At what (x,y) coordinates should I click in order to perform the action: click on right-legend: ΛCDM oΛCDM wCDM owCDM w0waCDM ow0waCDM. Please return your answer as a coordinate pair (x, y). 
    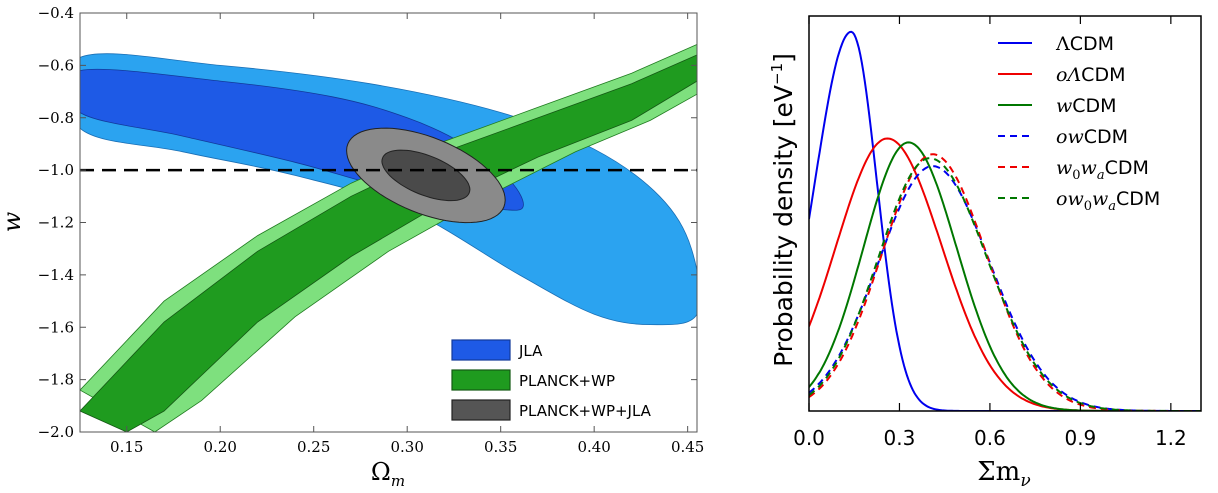
    Looking at the image, I should click on (1079, 123).